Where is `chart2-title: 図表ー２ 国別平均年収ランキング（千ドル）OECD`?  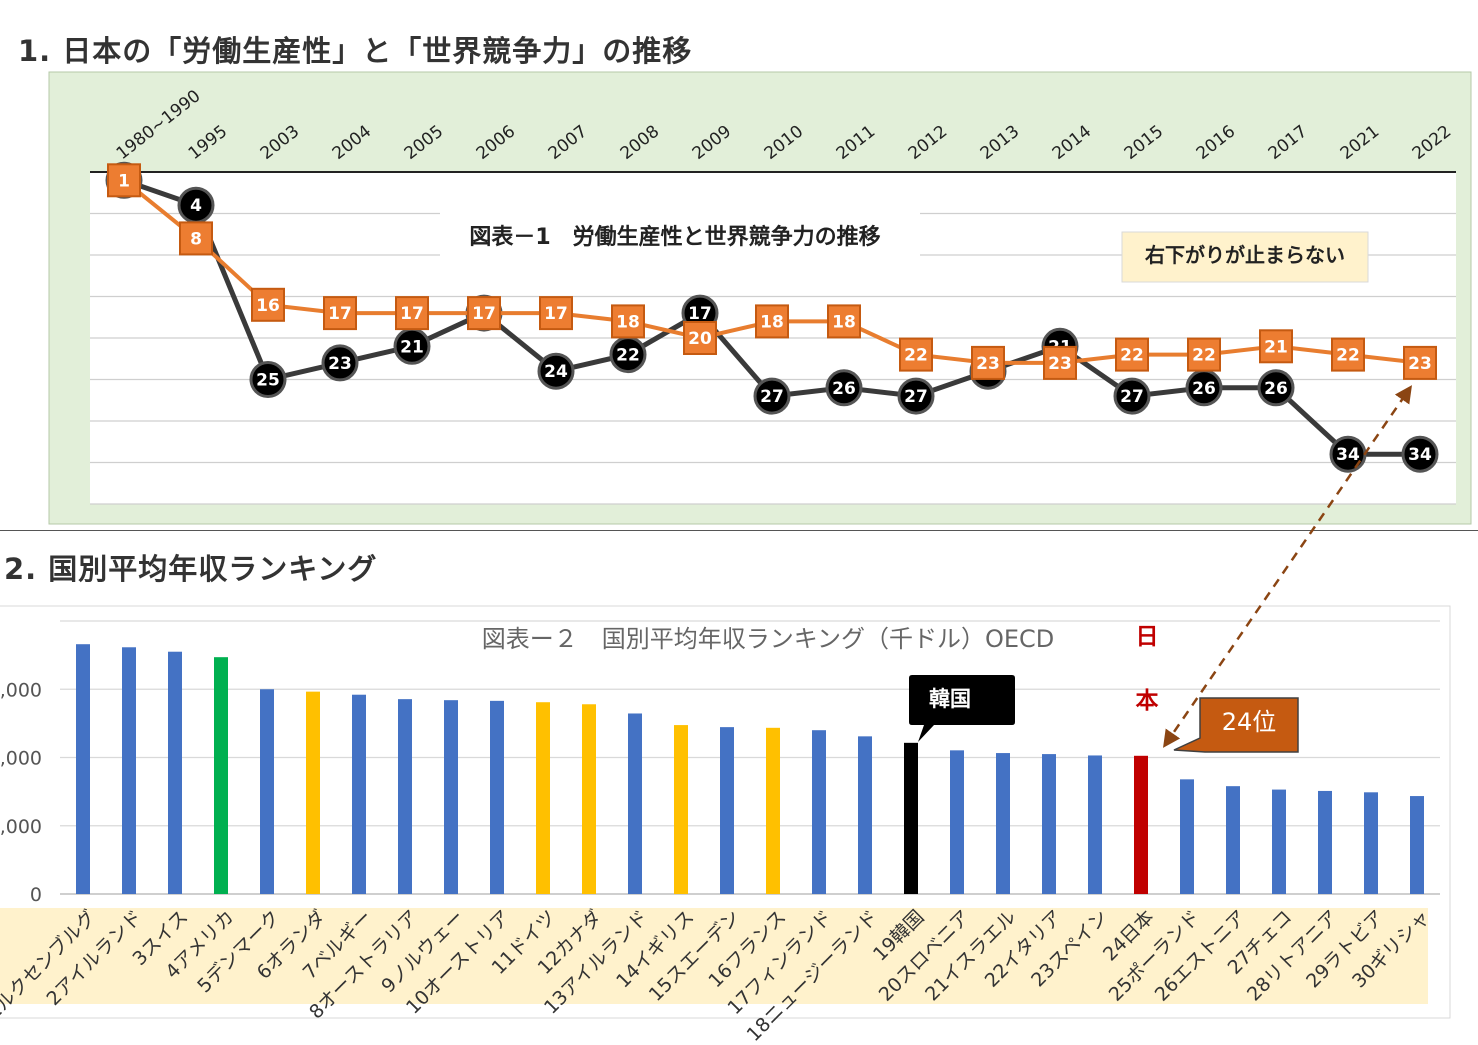 chart2-title: 図表ー２ 国別平均年収ランキング（千ドル）OECD is located at coordinates (768, 639).